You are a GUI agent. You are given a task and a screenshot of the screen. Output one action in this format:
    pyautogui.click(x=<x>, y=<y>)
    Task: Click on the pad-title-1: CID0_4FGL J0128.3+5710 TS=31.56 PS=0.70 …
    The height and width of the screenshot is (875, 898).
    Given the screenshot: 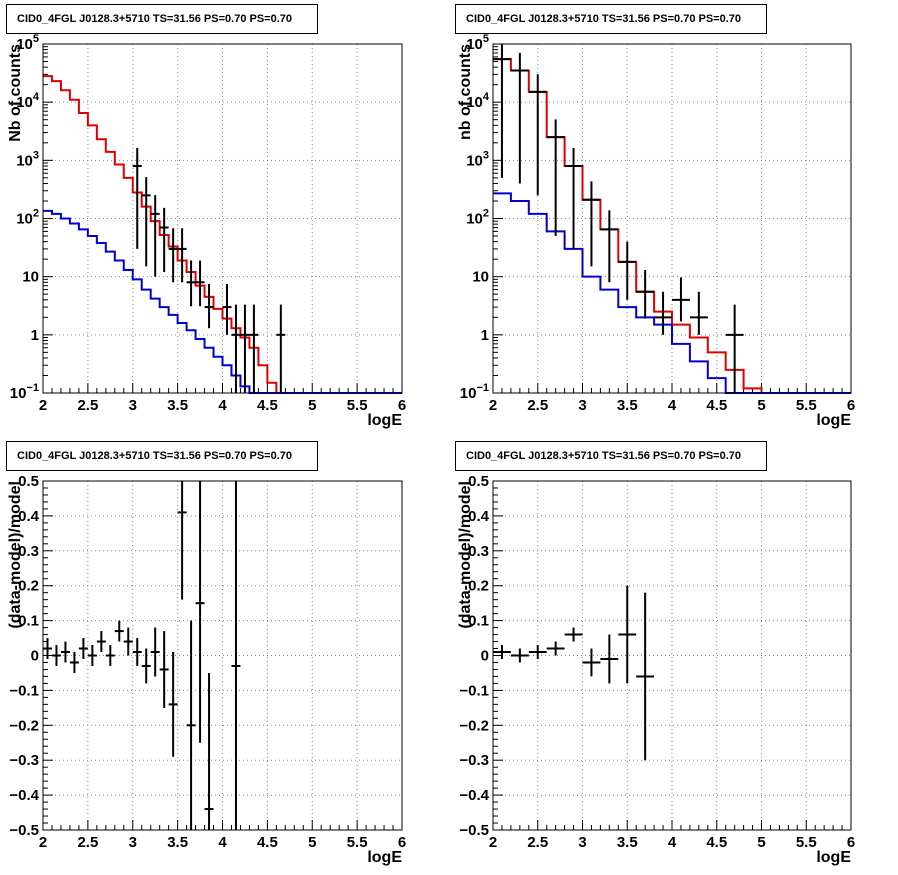 What is the action you would take?
    pyautogui.click(x=162, y=19)
    